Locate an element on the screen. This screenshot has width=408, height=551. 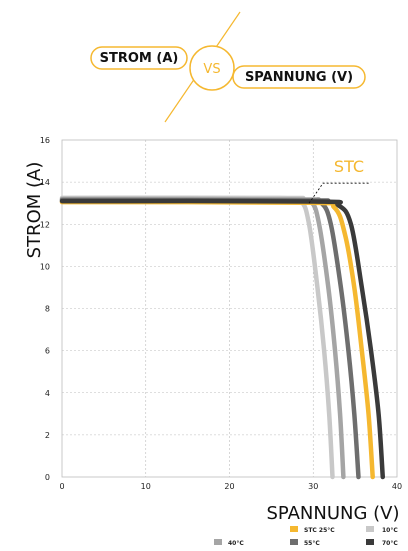
x-tick-label: 40 is located at coordinates (397, 486).